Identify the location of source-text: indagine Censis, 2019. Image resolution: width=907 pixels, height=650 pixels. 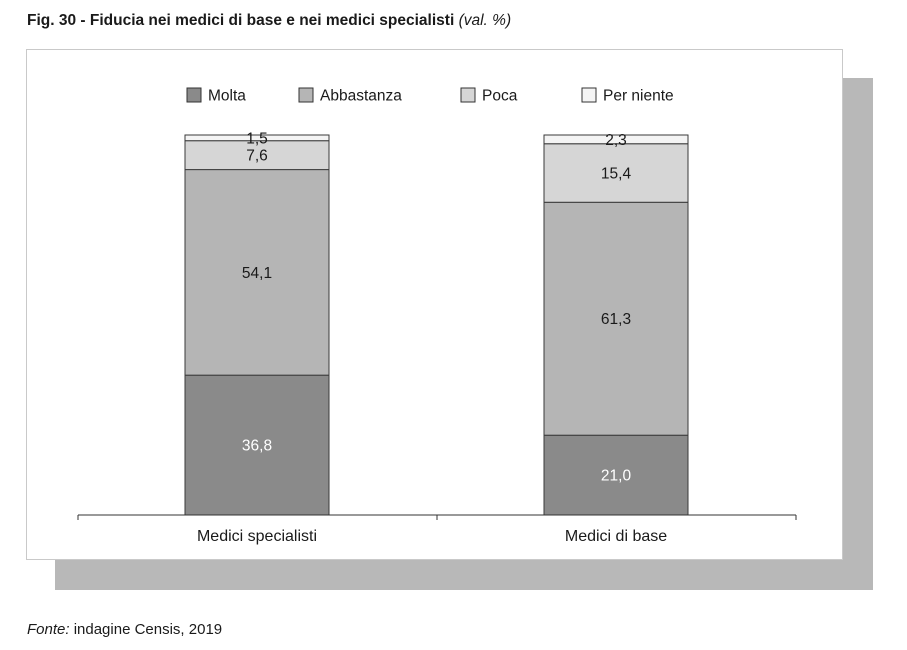
(146, 629).